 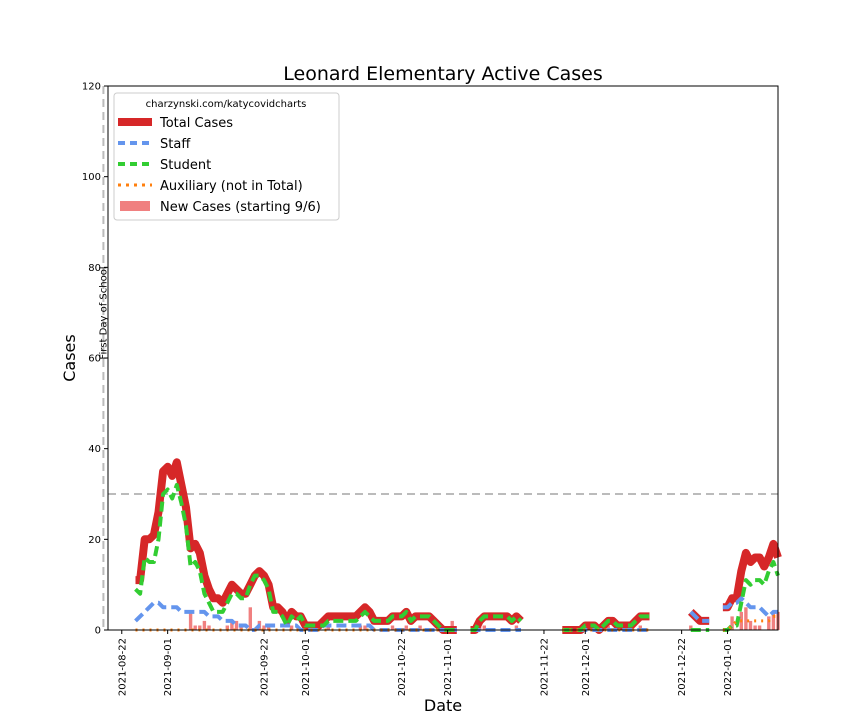 What do you see at coordinates (122, 667) in the screenshot?
I see `x-tick-label: 2021-08-22` at bounding box center [122, 667].